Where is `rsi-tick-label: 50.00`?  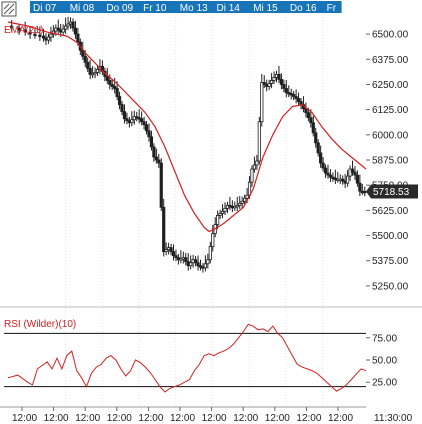
rsi-tick-label: 50.00 is located at coordinates (384, 361).